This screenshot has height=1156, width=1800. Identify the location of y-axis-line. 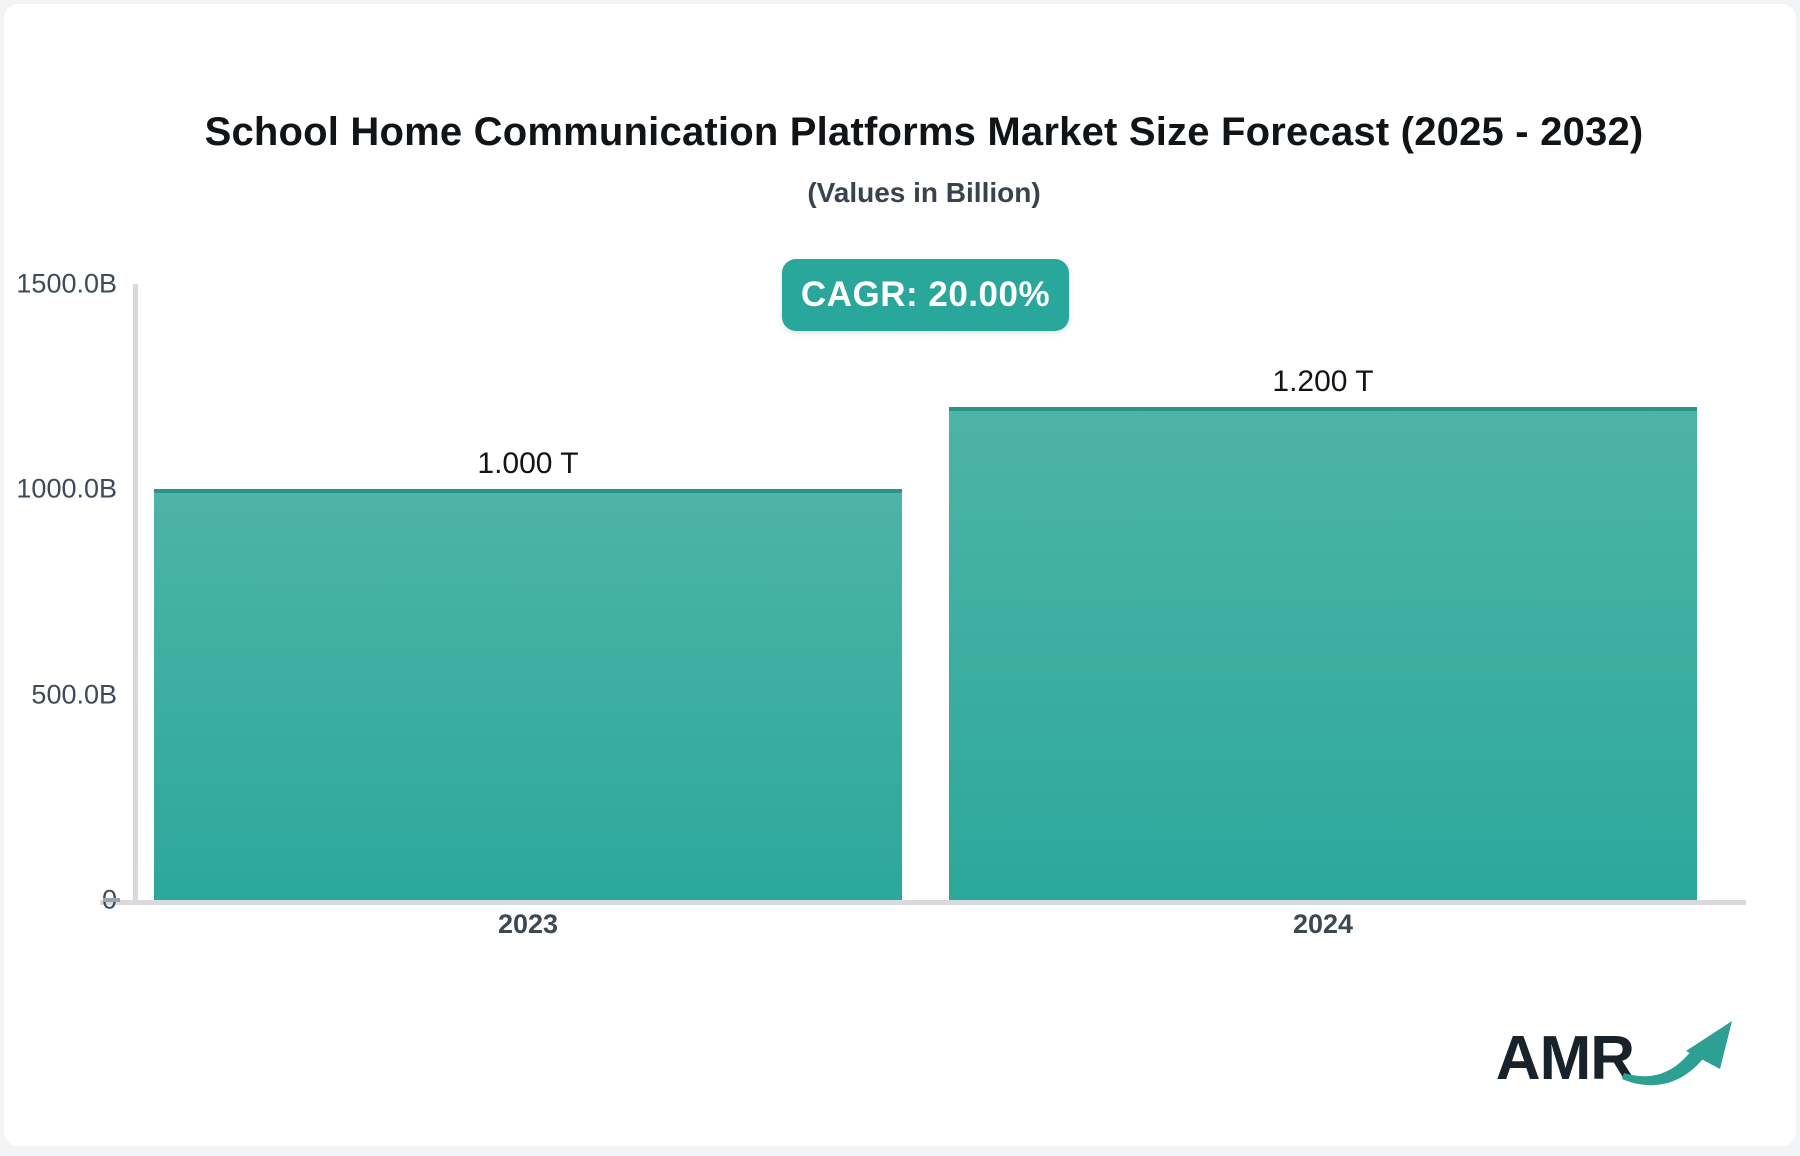
(135, 592).